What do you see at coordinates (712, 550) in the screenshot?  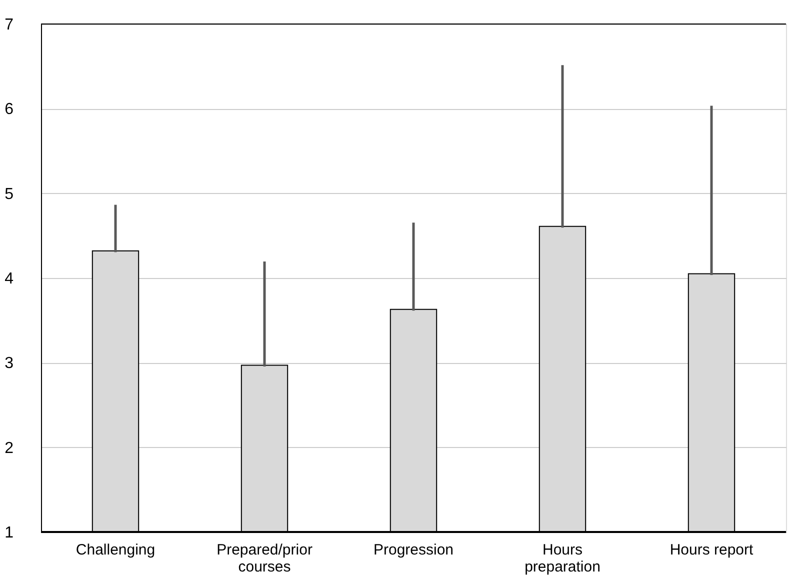 I see `x-tick-label: Hours report` at bounding box center [712, 550].